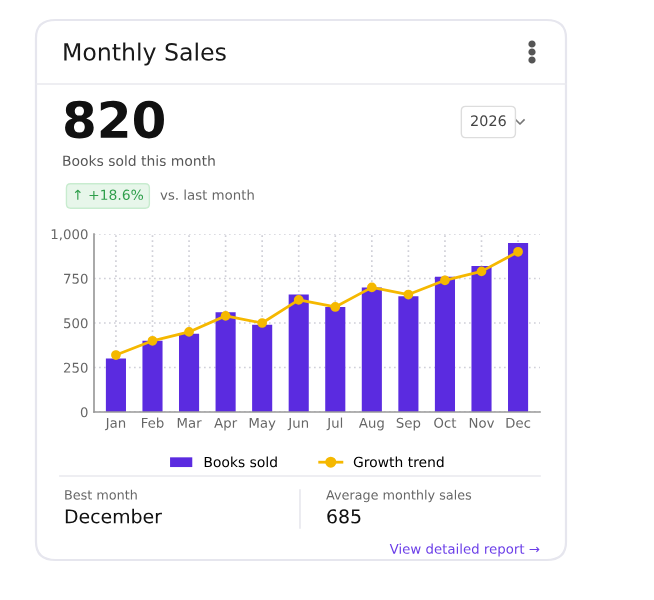 The height and width of the screenshot is (600, 654). Describe the element at coordinates (145, 54) in the screenshot. I see `chart-title: Monthly Sales` at that location.